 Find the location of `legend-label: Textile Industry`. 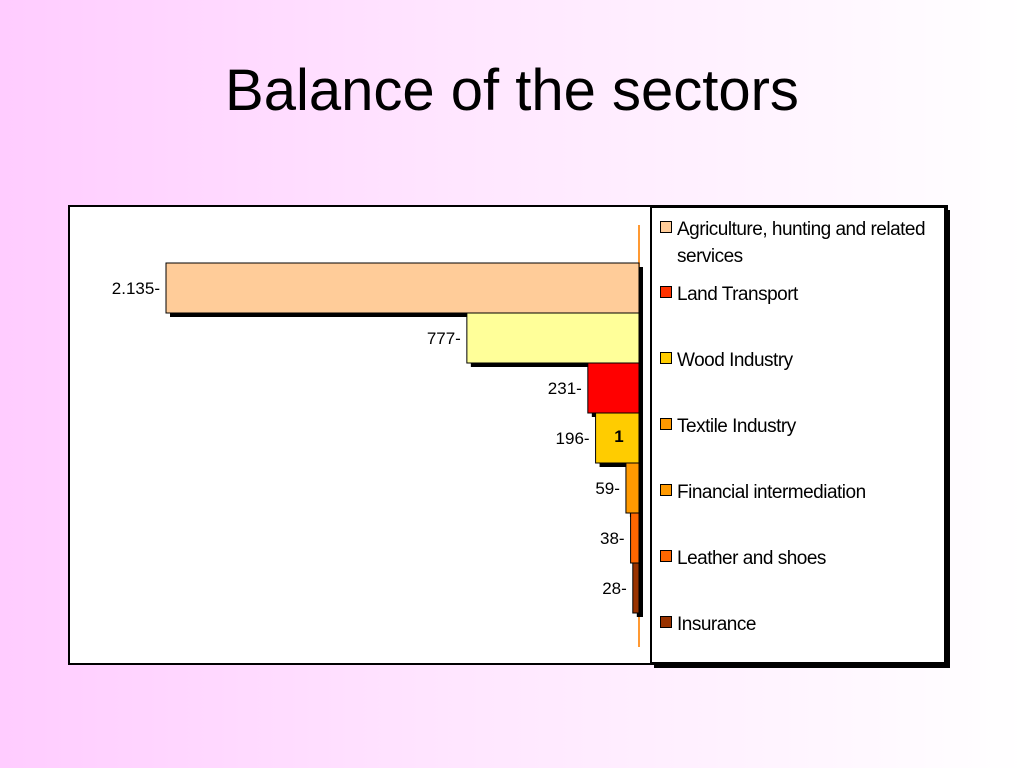

legend-label: Textile Industry is located at coordinates (736, 426).